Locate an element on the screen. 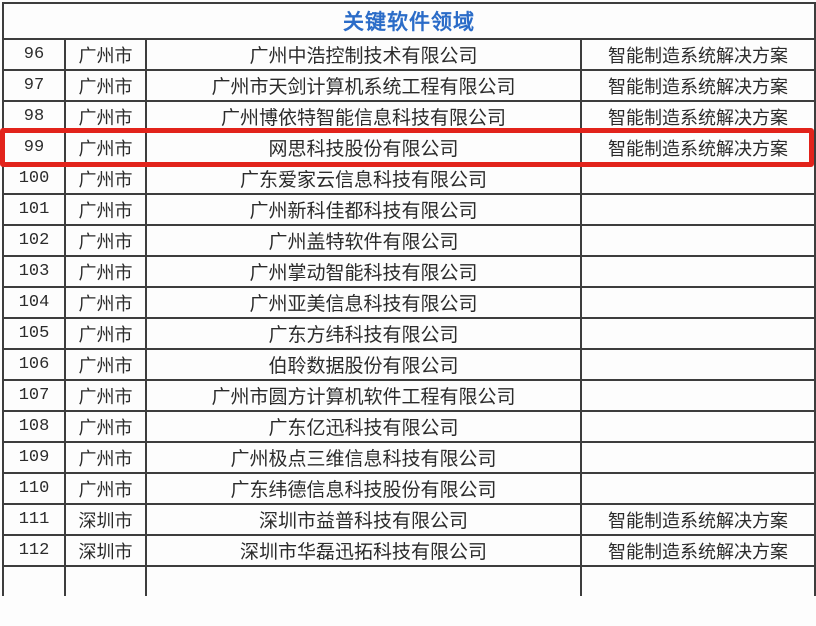  table-row: 105 广州市 广东方纬科技有限公司 is located at coordinates (409, 333).